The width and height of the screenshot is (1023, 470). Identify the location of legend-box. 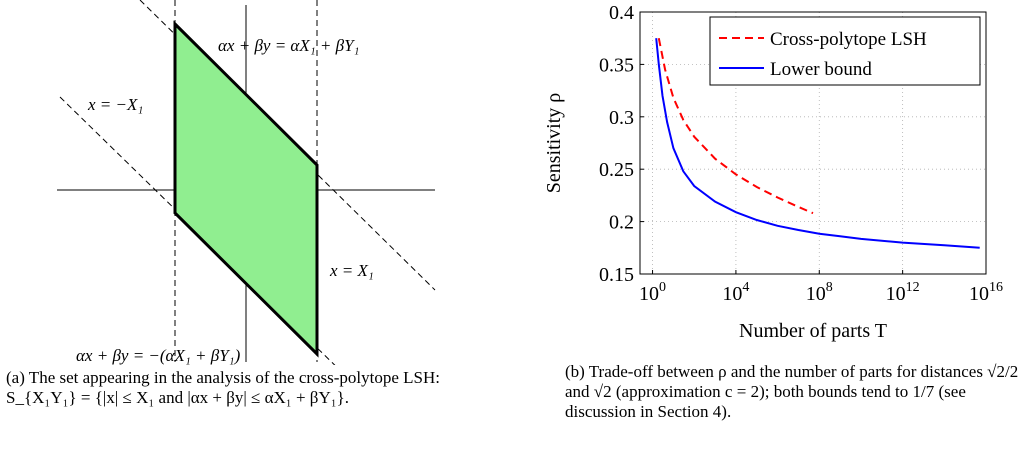
(845, 51).